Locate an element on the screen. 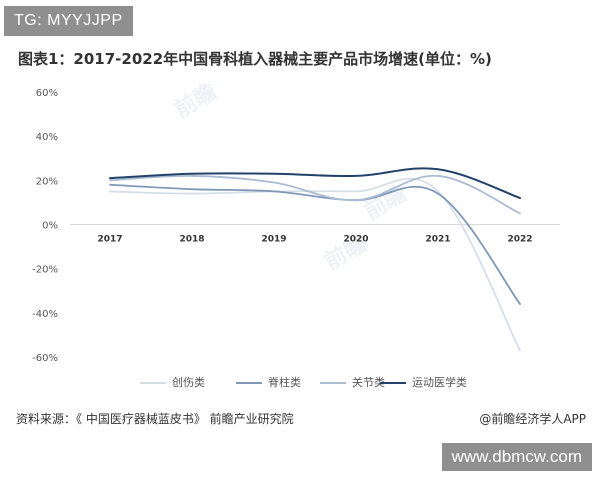 This screenshot has height=480, width=600. source-note: 资料来源：《 中国医疗器械蓝皮书》 前瞻产业研究院 is located at coordinates (155, 419).